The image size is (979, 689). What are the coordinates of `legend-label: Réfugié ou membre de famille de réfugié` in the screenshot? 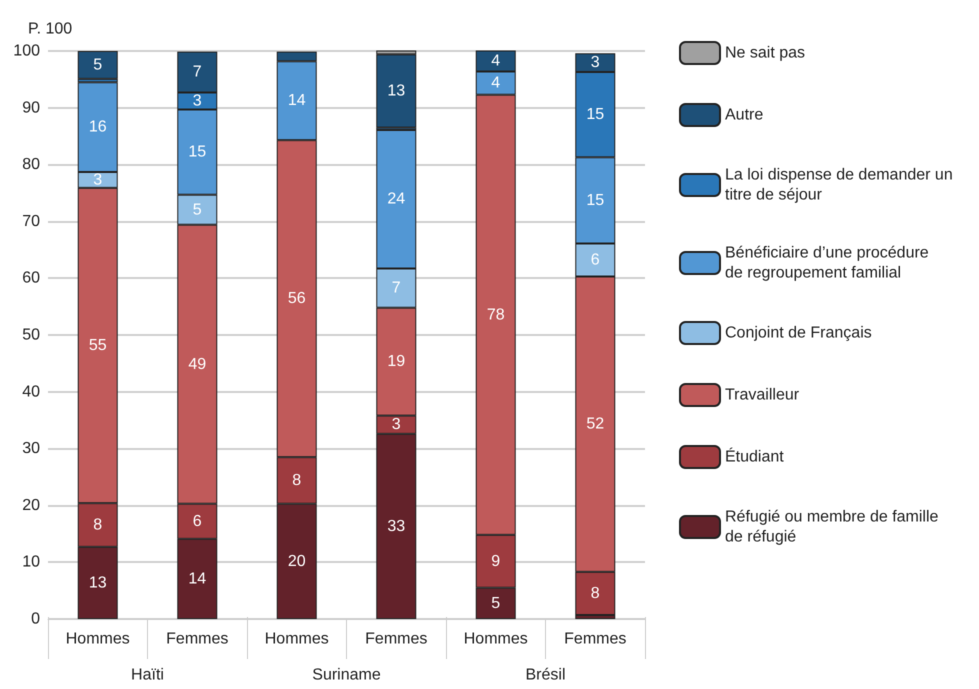 It's located at (834, 527).